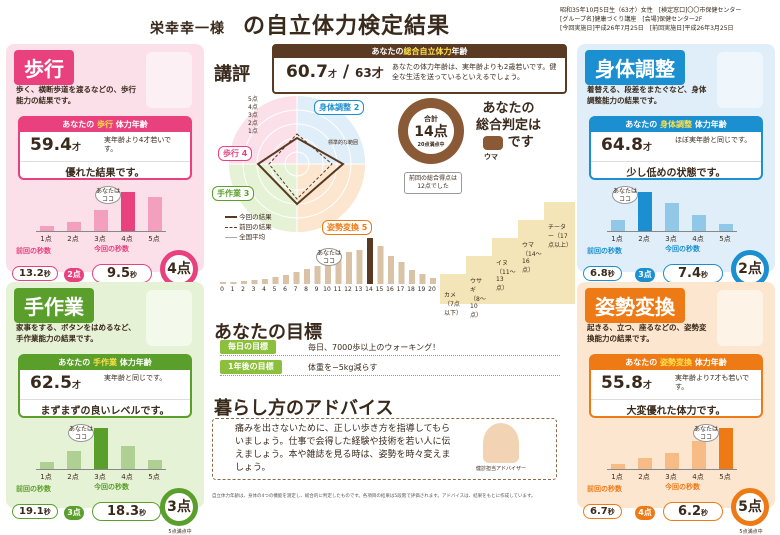 This screenshot has width=780, height=535. I want to click on age-value: 64.8才, so click(626, 145).